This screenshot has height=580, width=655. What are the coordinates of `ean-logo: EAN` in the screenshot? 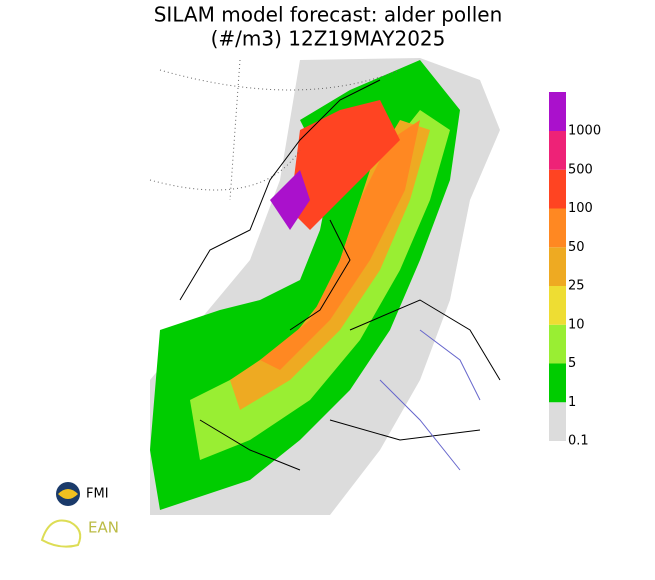 It's located at (79, 533).